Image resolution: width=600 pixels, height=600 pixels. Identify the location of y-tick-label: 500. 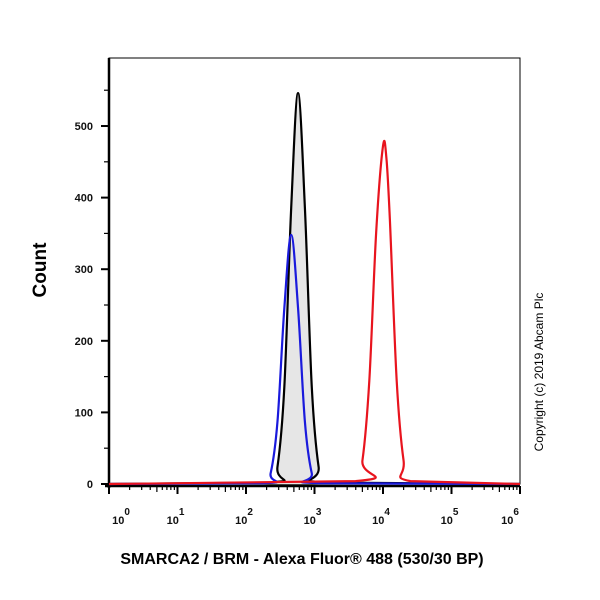
(84, 127).